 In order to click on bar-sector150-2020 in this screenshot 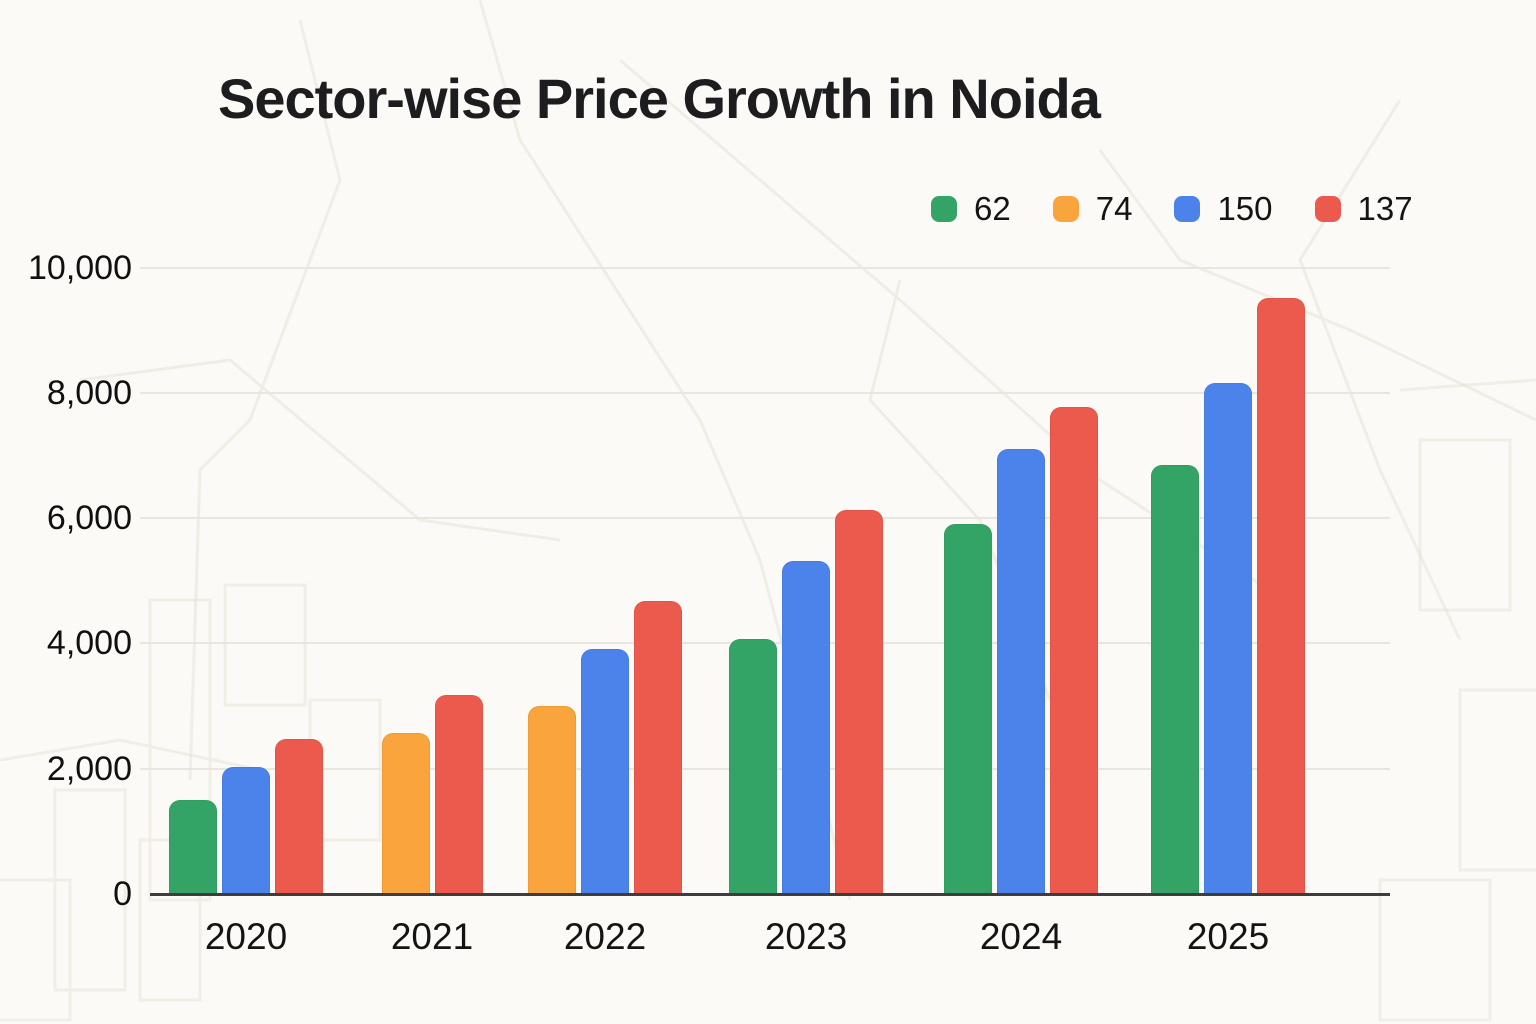, I will do `click(246, 830)`.